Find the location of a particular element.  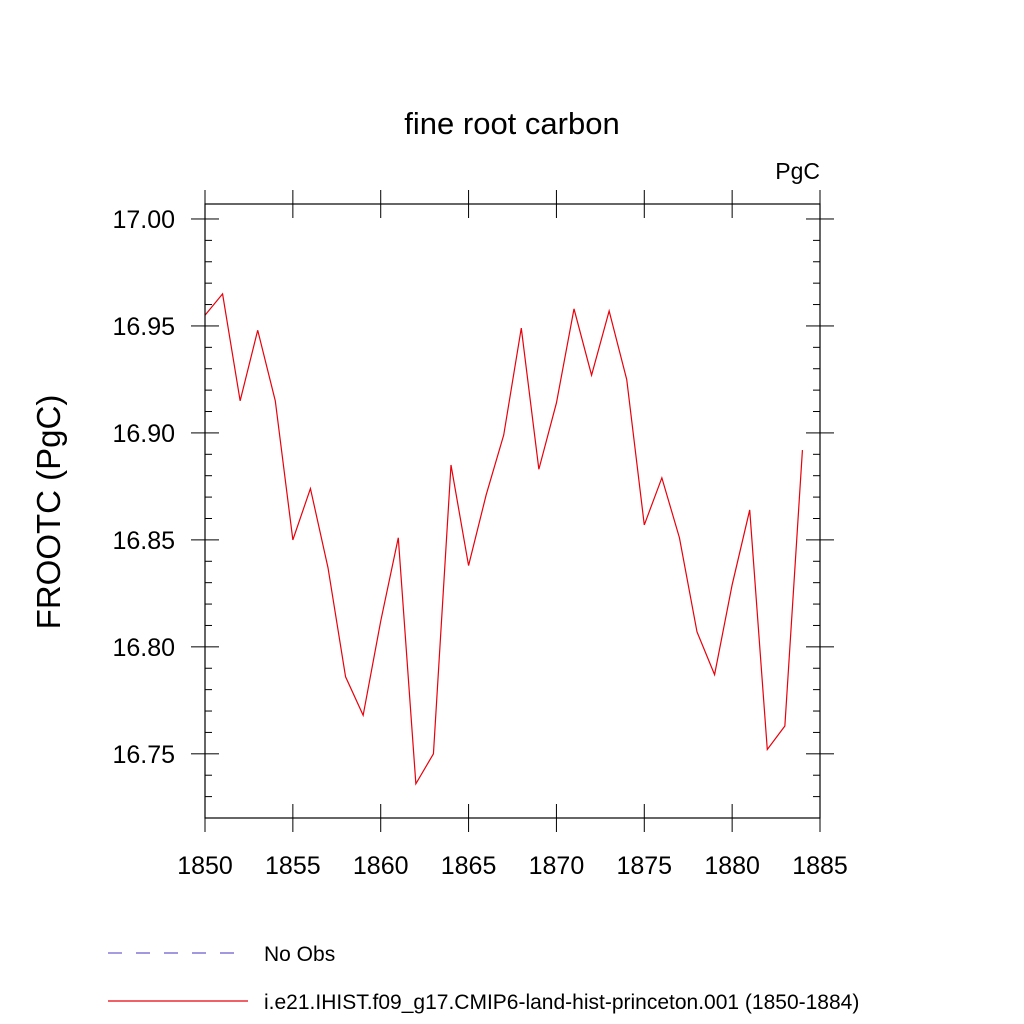

x-tick-label: 1855 is located at coordinates (293, 866).